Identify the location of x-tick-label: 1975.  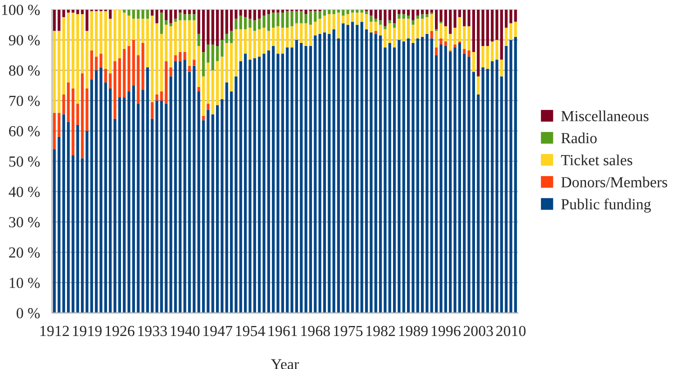
(348, 331).